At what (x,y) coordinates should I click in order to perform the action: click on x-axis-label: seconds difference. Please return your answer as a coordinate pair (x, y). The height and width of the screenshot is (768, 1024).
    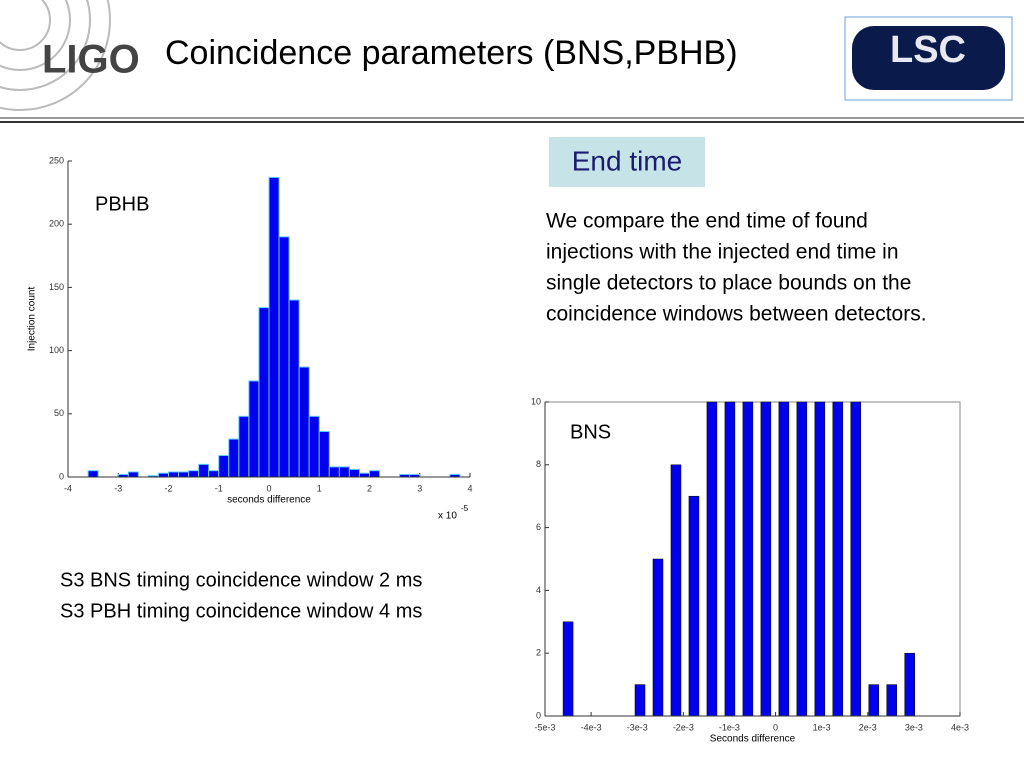
    Looking at the image, I should click on (269, 500).